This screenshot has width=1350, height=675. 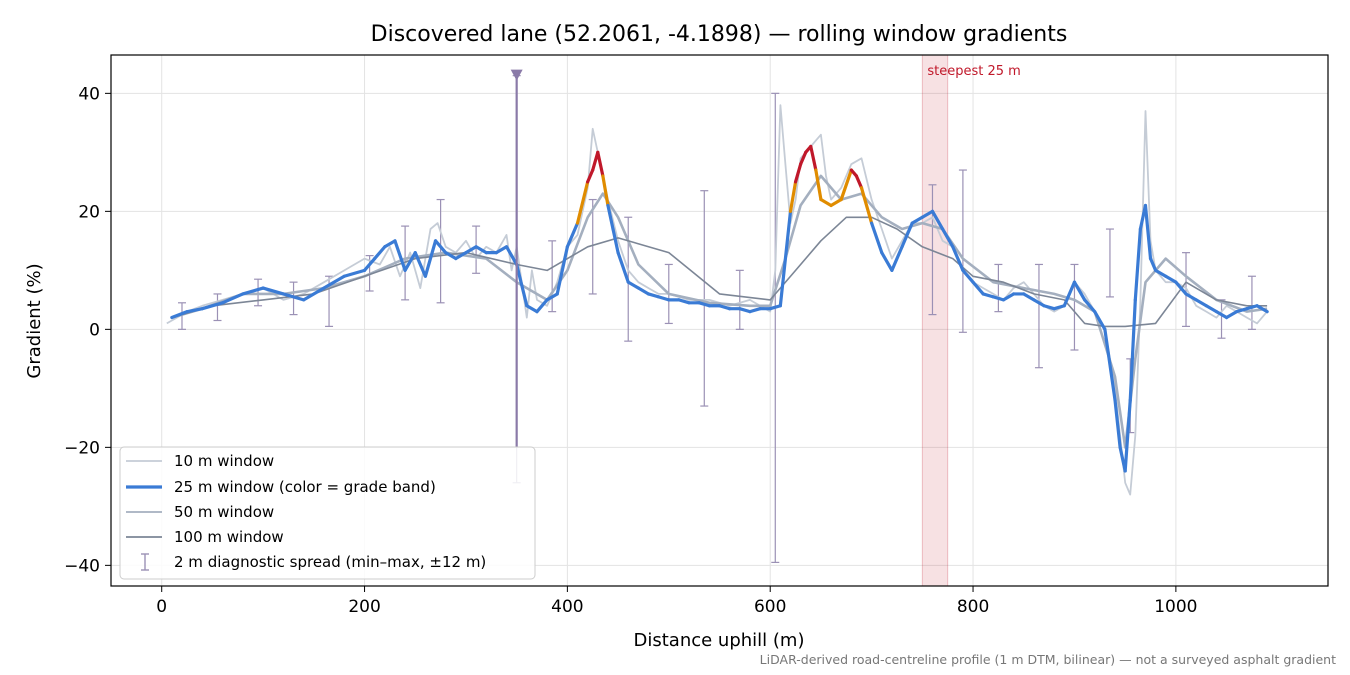 I want to click on series-w100-line, so click(x=719, y=272).